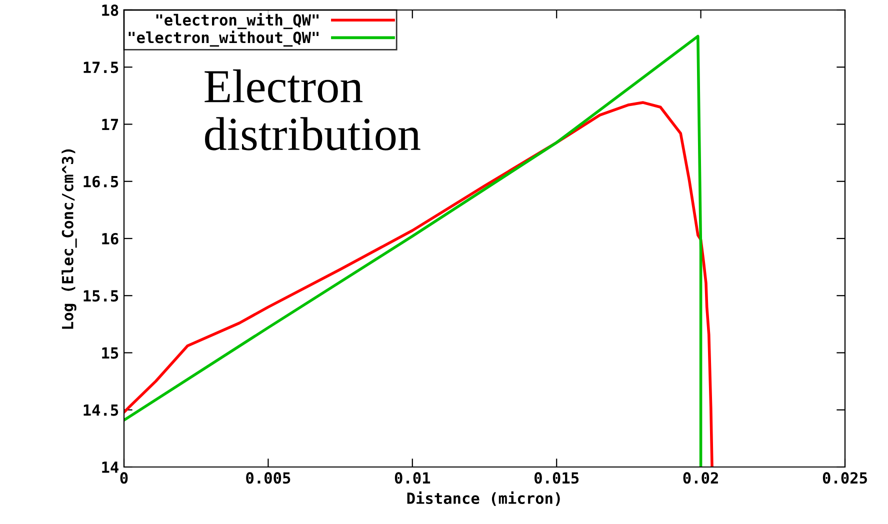 Image resolution: width=888 pixels, height=524 pixels. Describe the element at coordinates (101, 296) in the screenshot. I see `y-tick-label: 15.5` at that location.